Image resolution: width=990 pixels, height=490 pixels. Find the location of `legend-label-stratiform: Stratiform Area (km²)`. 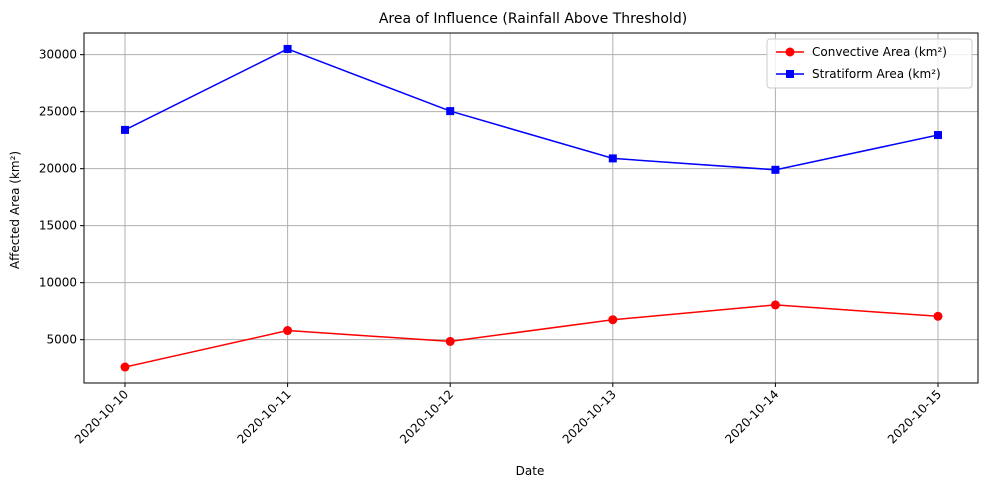

legend-label-stratiform: Stratiform Area (km²) is located at coordinates (876, 74).